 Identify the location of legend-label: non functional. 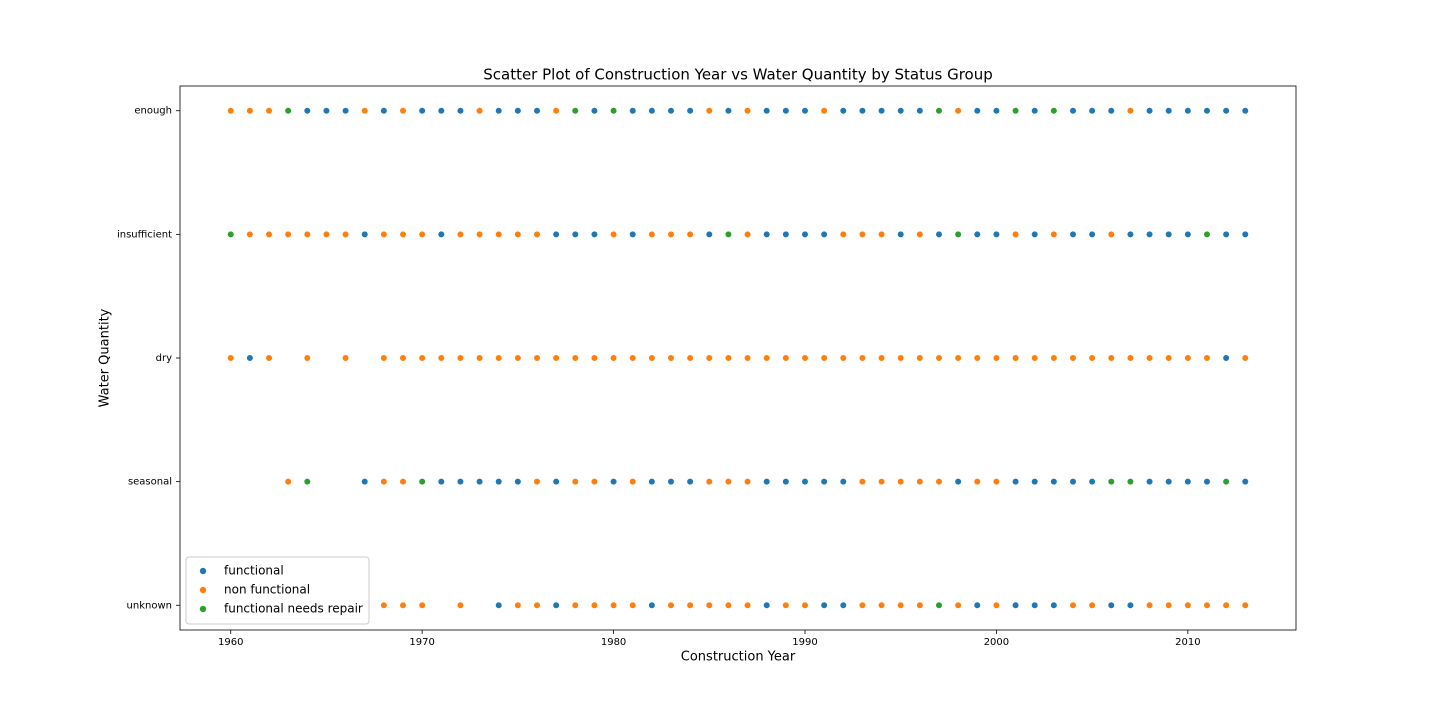
(267, 590).